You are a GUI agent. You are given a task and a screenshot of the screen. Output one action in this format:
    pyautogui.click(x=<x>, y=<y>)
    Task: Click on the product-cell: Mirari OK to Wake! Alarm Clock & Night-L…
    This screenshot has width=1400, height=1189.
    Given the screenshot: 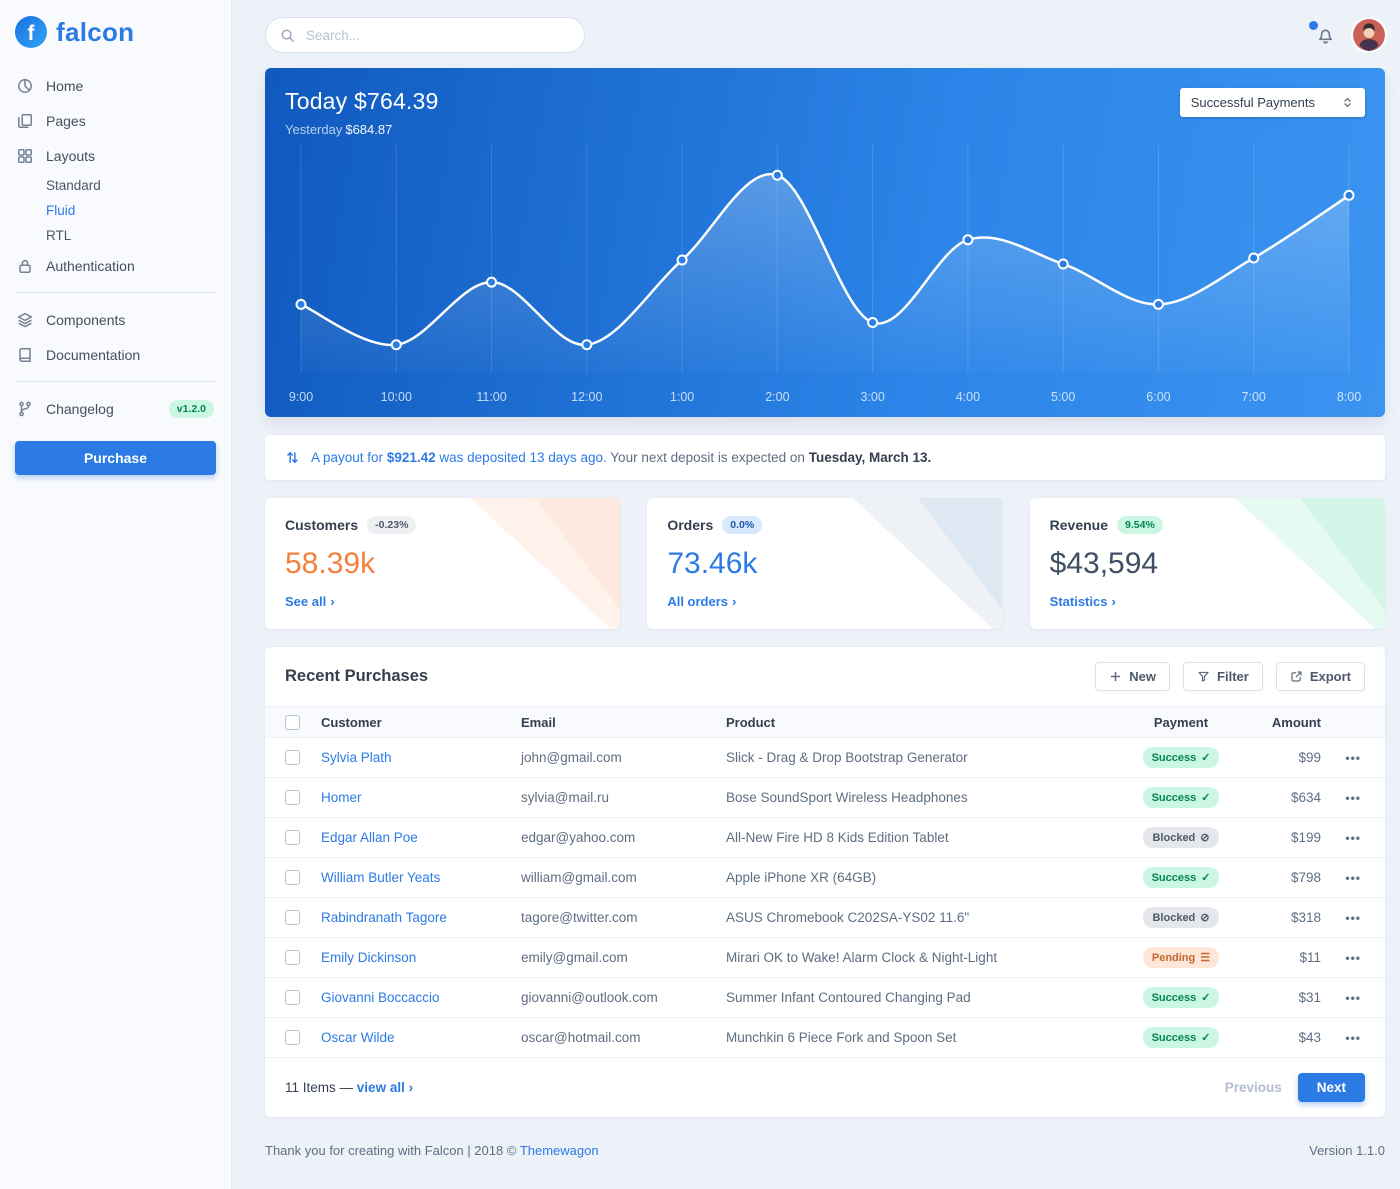 What is the action you would take?
    pyautogui.click(x=862, y=957)
    